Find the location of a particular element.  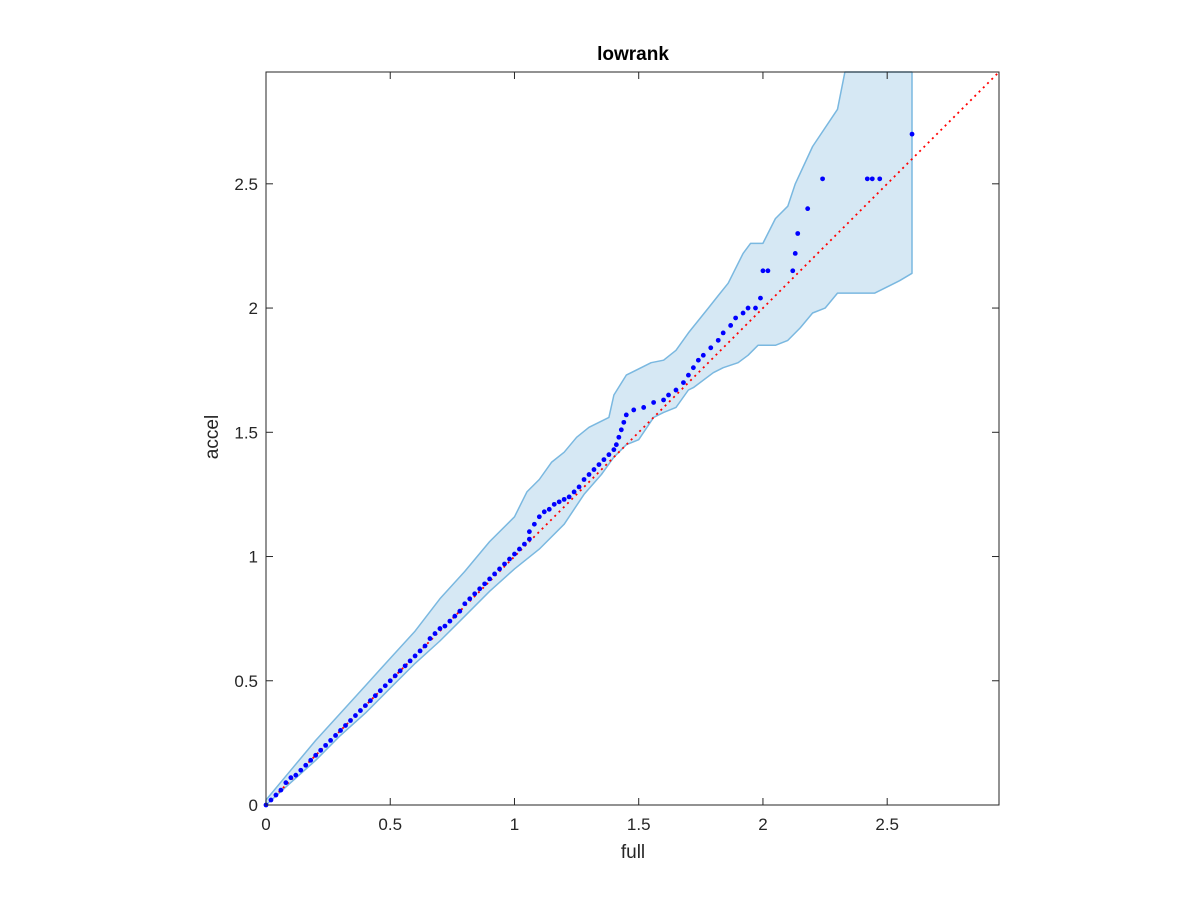

y-axis-label: accel is located at coordinates (212, 437).